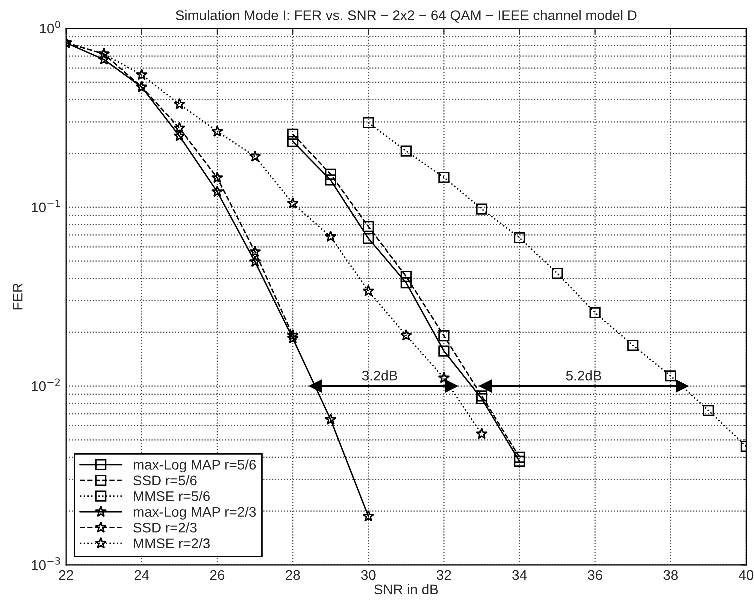 The image size is (754, 609). Describe the element at coordinates (195, 466) in the screenshot. I see `legend-label: max-Log MAP r=5/6` at that location.